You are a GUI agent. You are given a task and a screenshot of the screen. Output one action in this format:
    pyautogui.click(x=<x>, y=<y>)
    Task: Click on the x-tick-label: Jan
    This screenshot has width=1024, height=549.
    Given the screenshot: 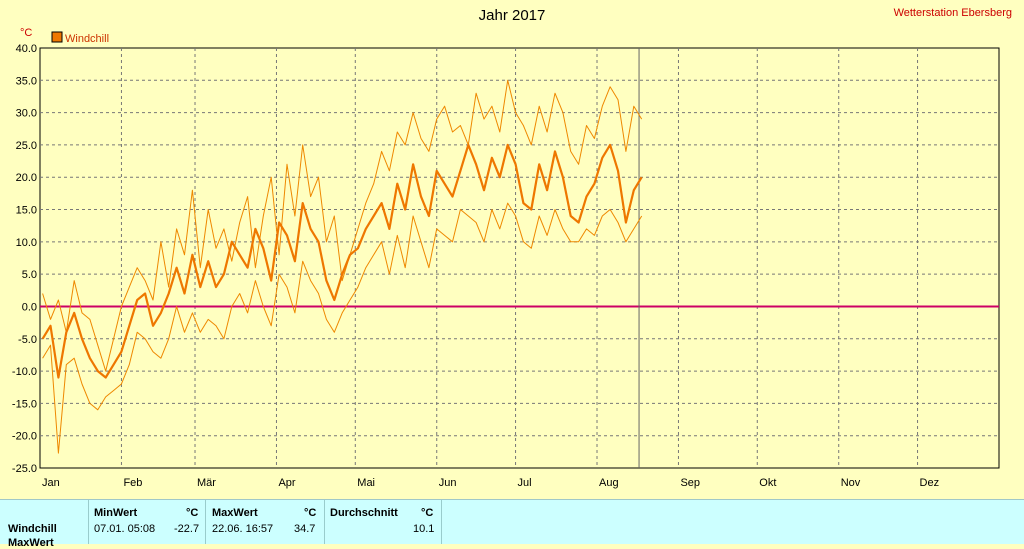 What is the action you would take?
    pyautogui.click(x=51, y=483)
    